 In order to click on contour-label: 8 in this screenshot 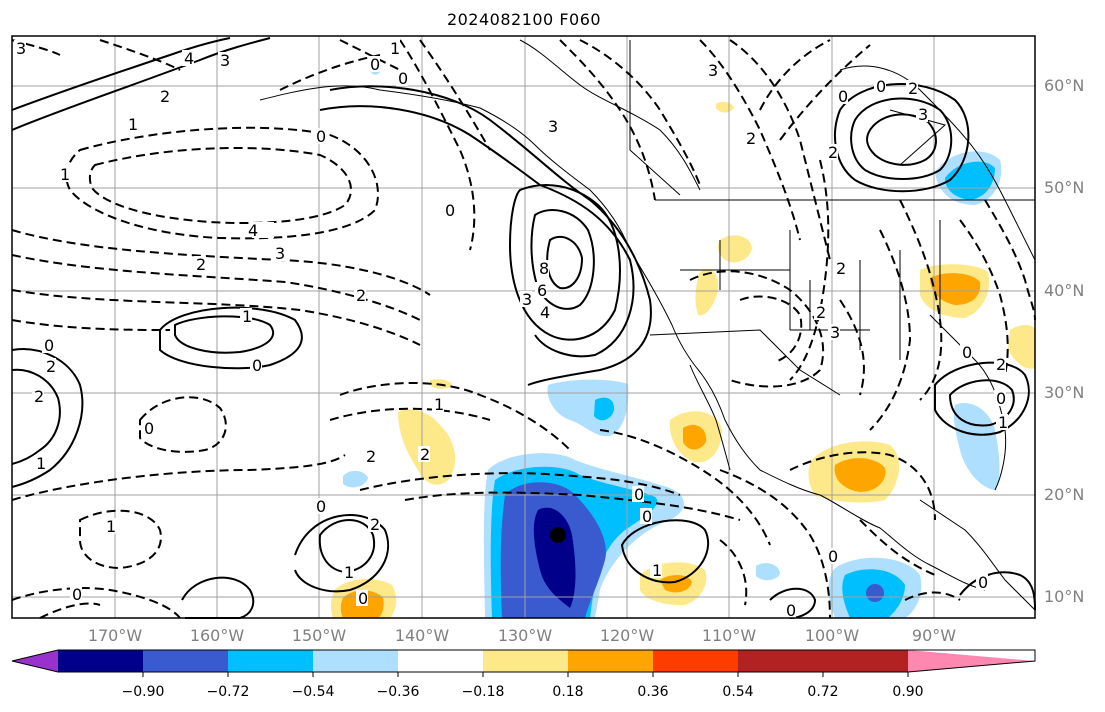, I will do `click(544, 268)`.